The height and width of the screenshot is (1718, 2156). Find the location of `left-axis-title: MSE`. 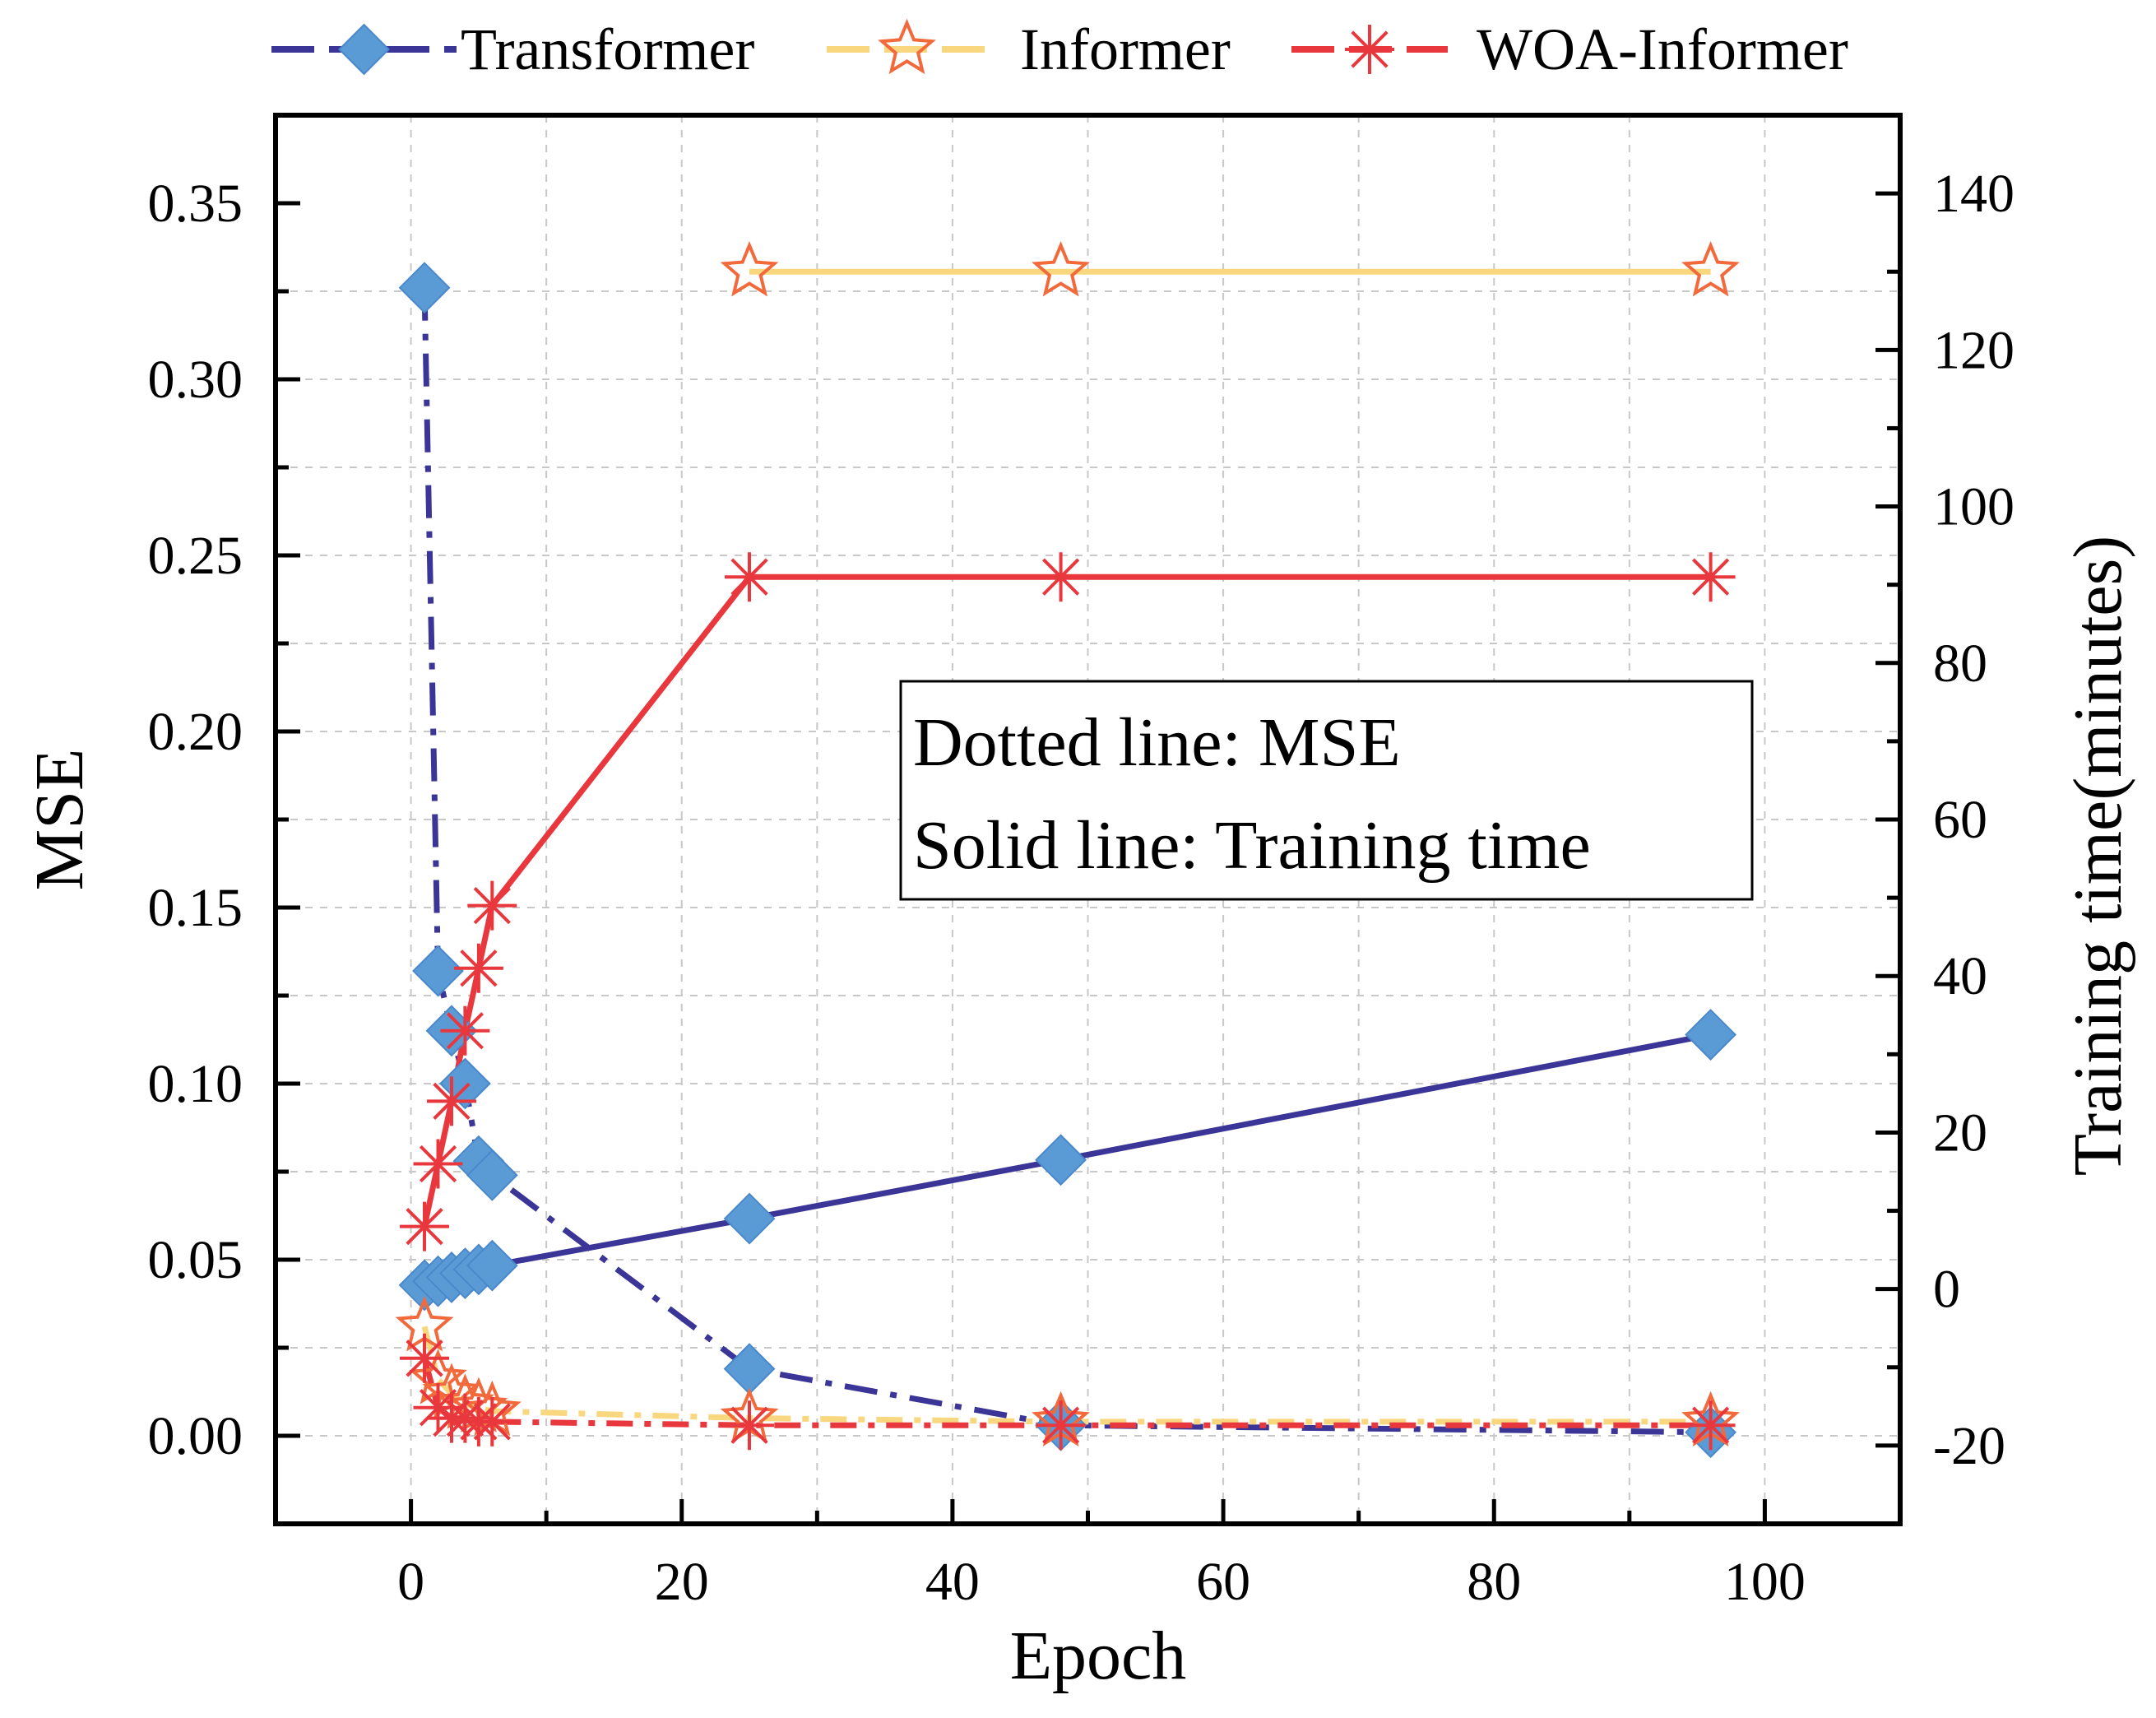

left-axis-title: MSE is located at coordinates (60, 820).